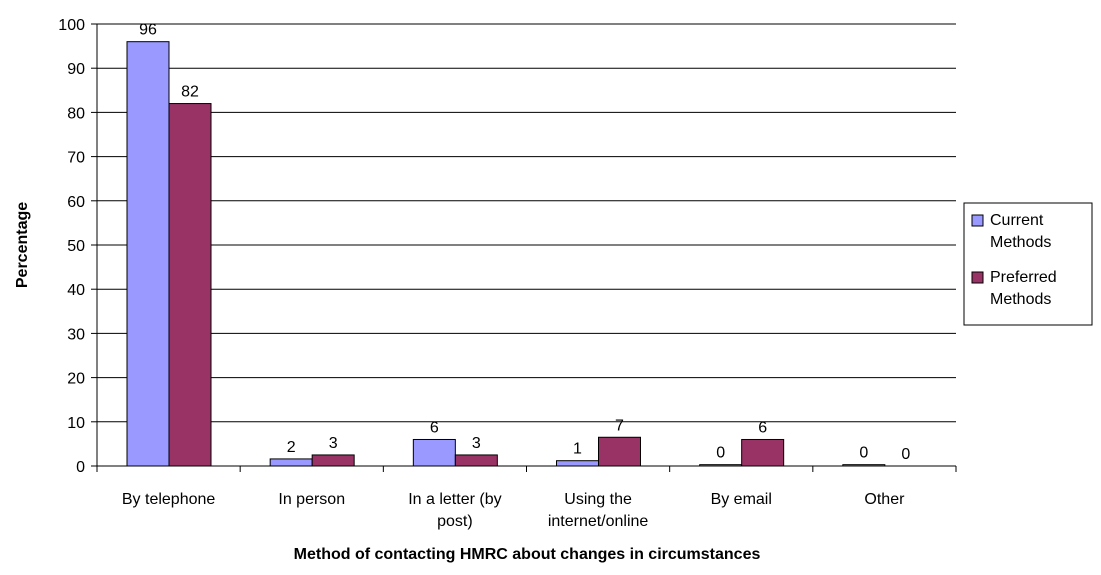 The width and height of the screenshot is (1101, 575). I want to click on x-tick-label: In person, so click(311, 499).